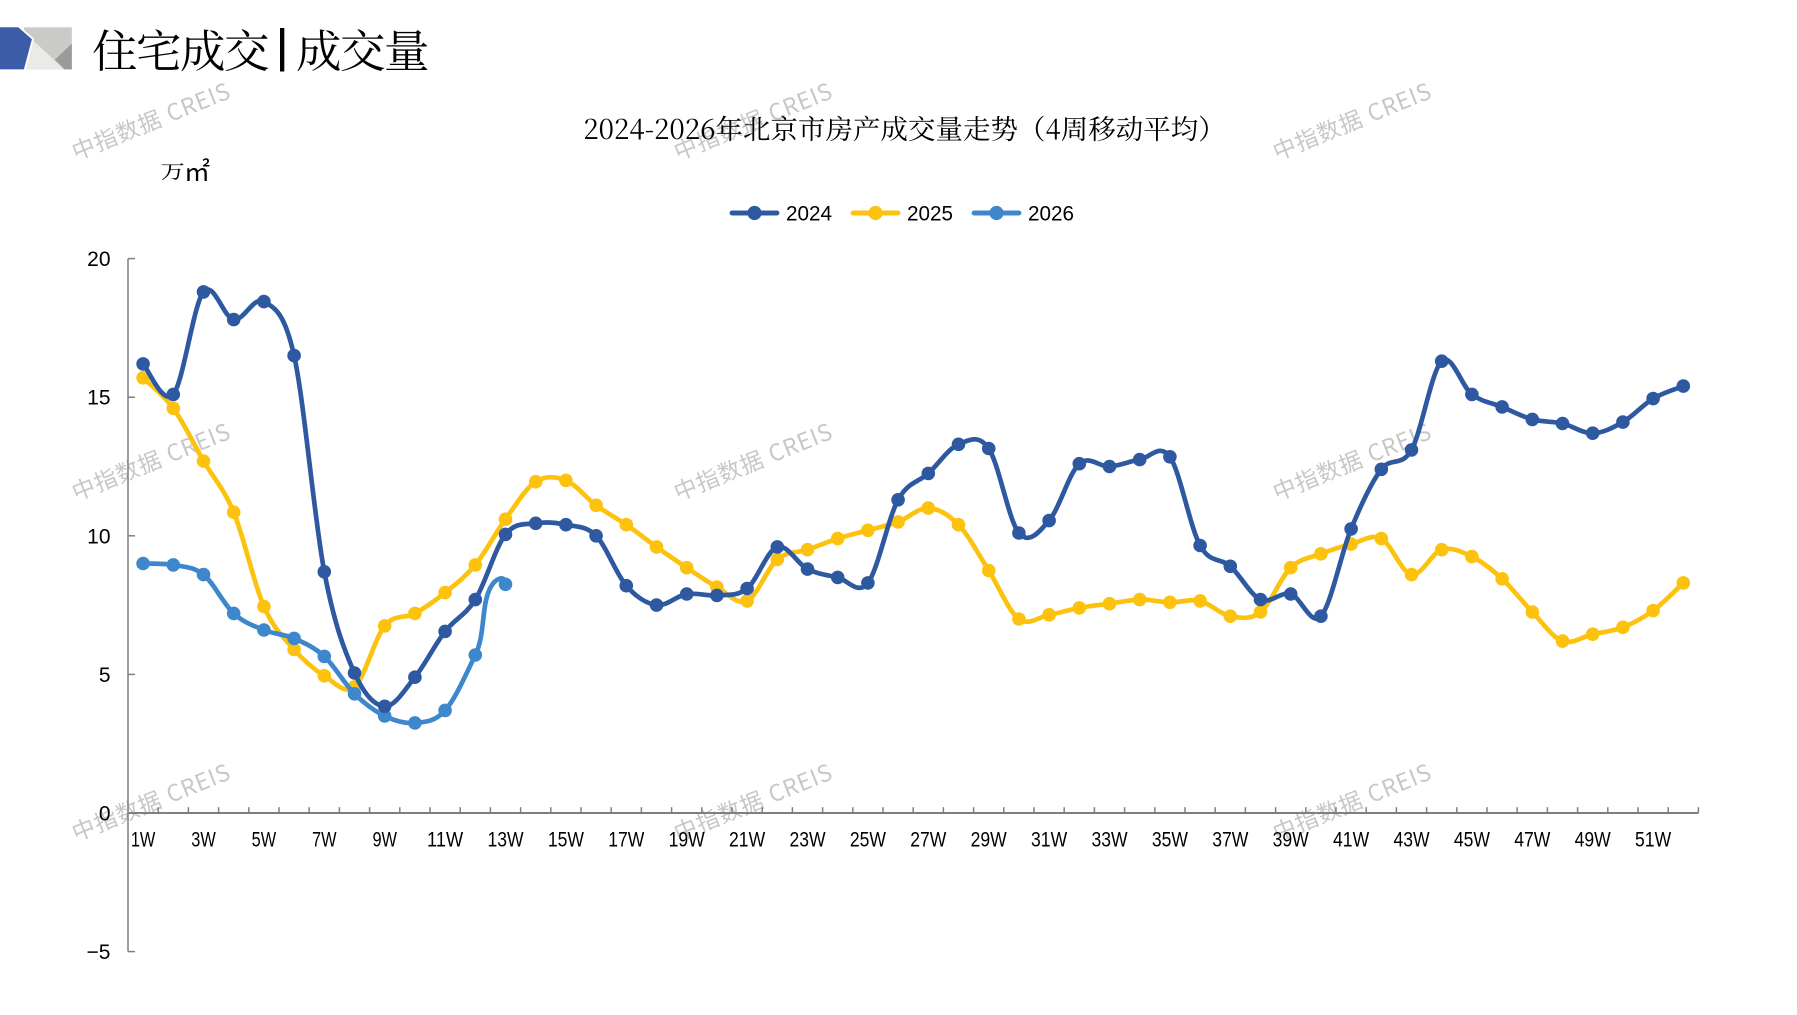 This screenshot has width=1797, height=1015. Describe the element at coordinates (384, 840) in the screenshot. I see `svg-text: 9W` at that location.